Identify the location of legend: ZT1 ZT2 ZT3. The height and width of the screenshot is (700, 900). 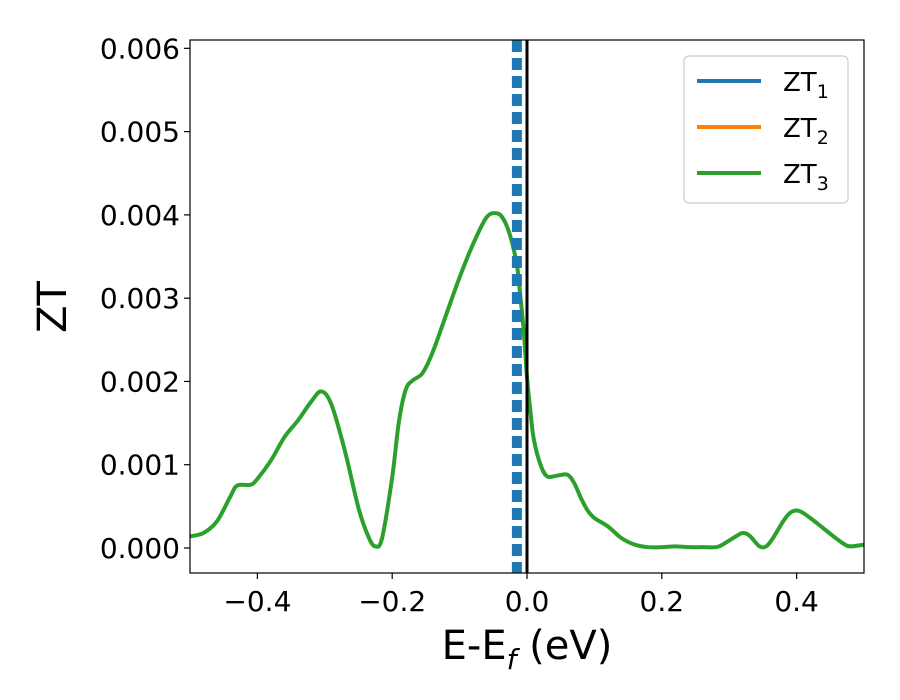
(766, 129).